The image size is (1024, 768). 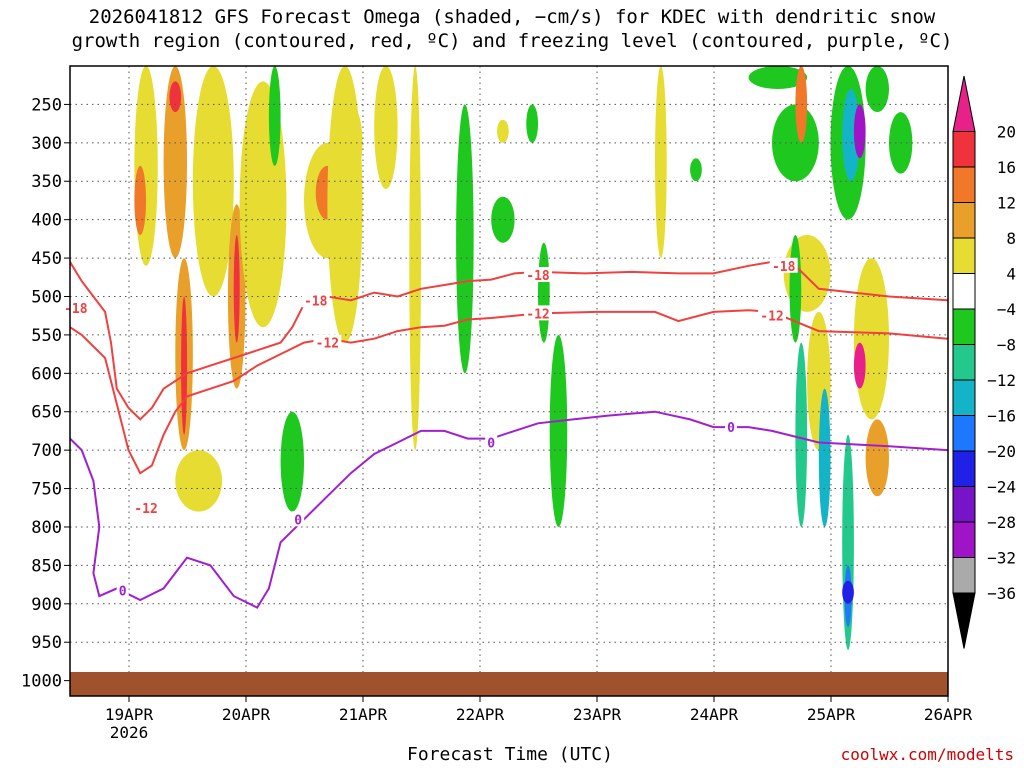 What do you see at coordinates (46, 297) in the screenshot?
I see `y-tick-label: 500` at bounding box center [46, 297].